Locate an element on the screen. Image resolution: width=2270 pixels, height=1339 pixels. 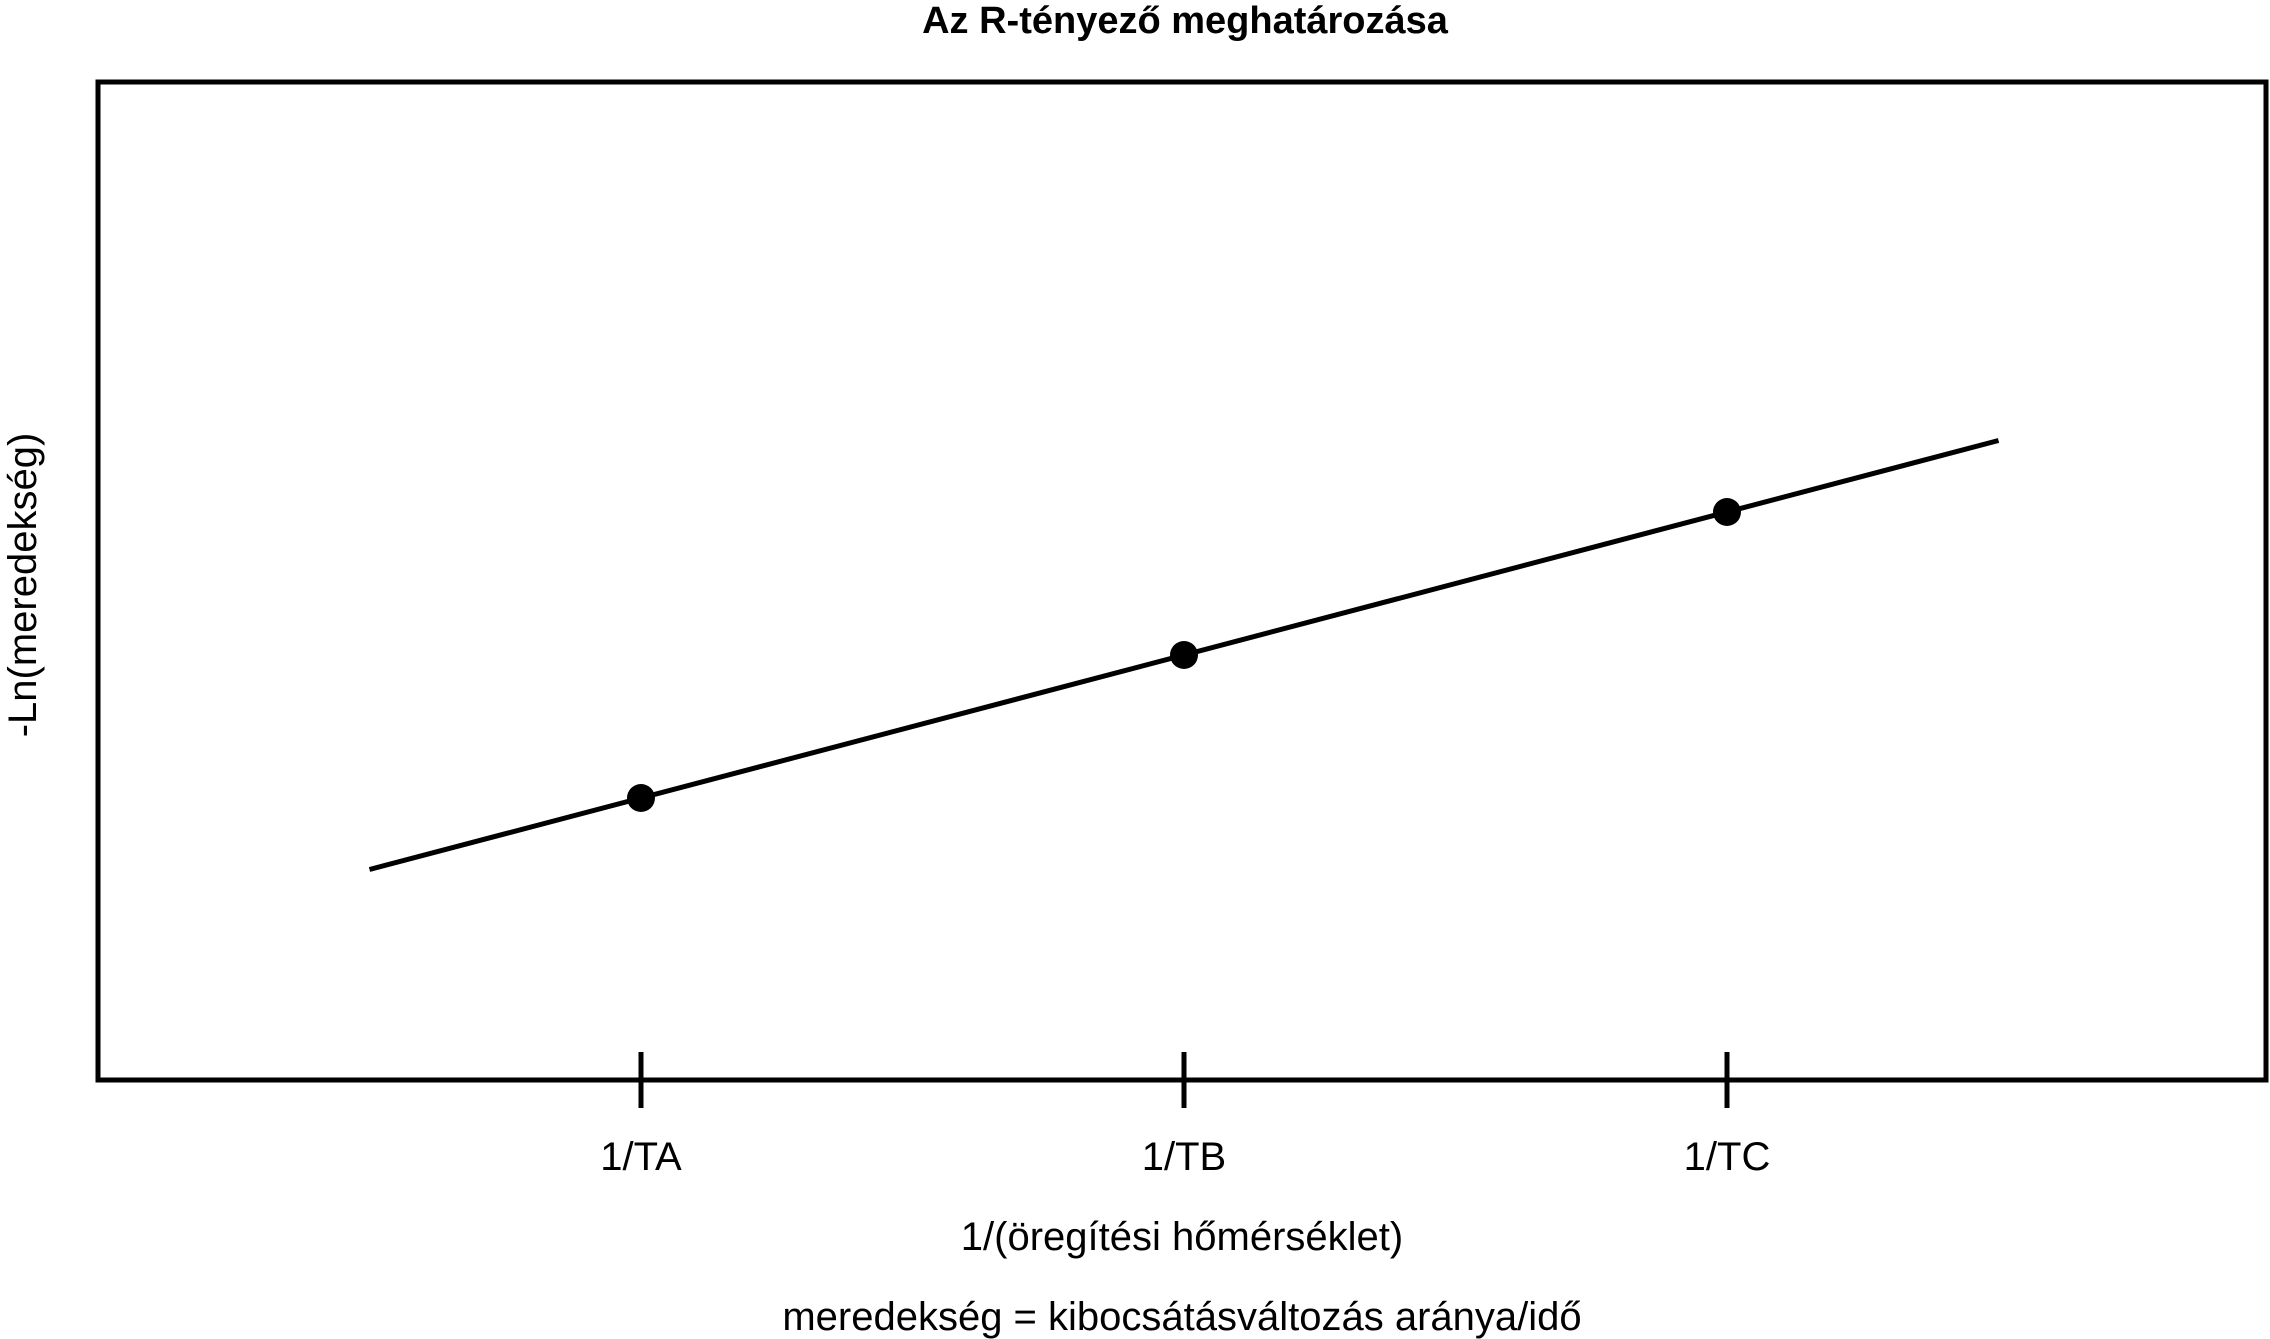
chart-title: Az R-tényező meghatározása is located at coordinates (1185, 21).